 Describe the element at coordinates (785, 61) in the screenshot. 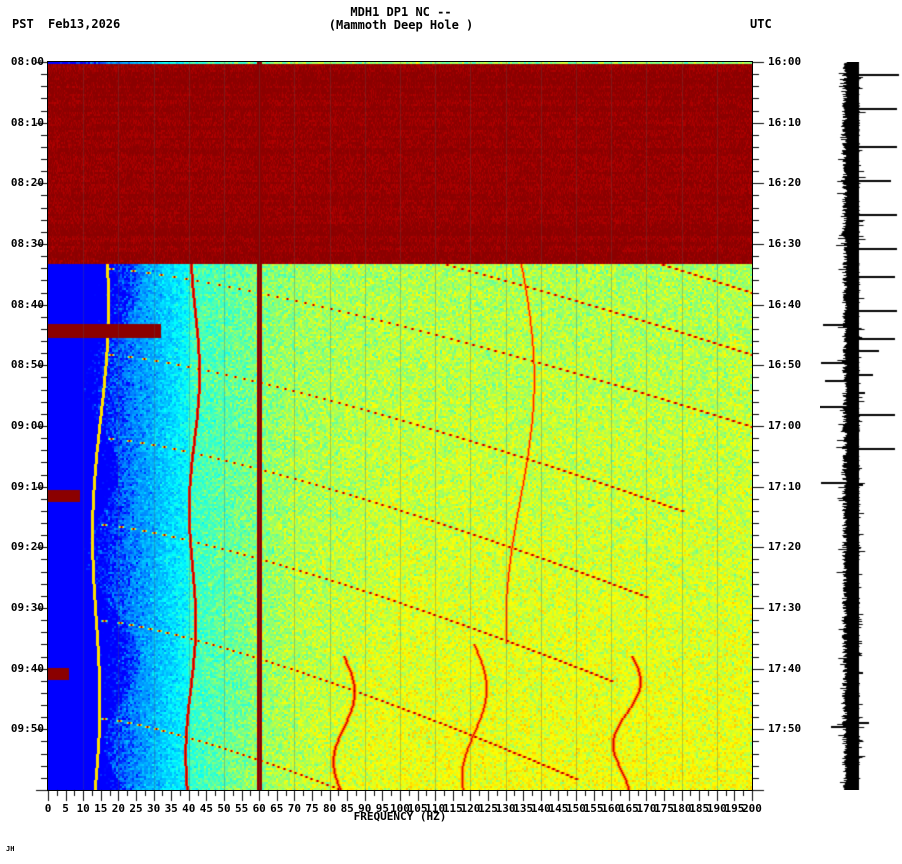

I see `y-axis-tick-label-utc: 16:00` at that location.